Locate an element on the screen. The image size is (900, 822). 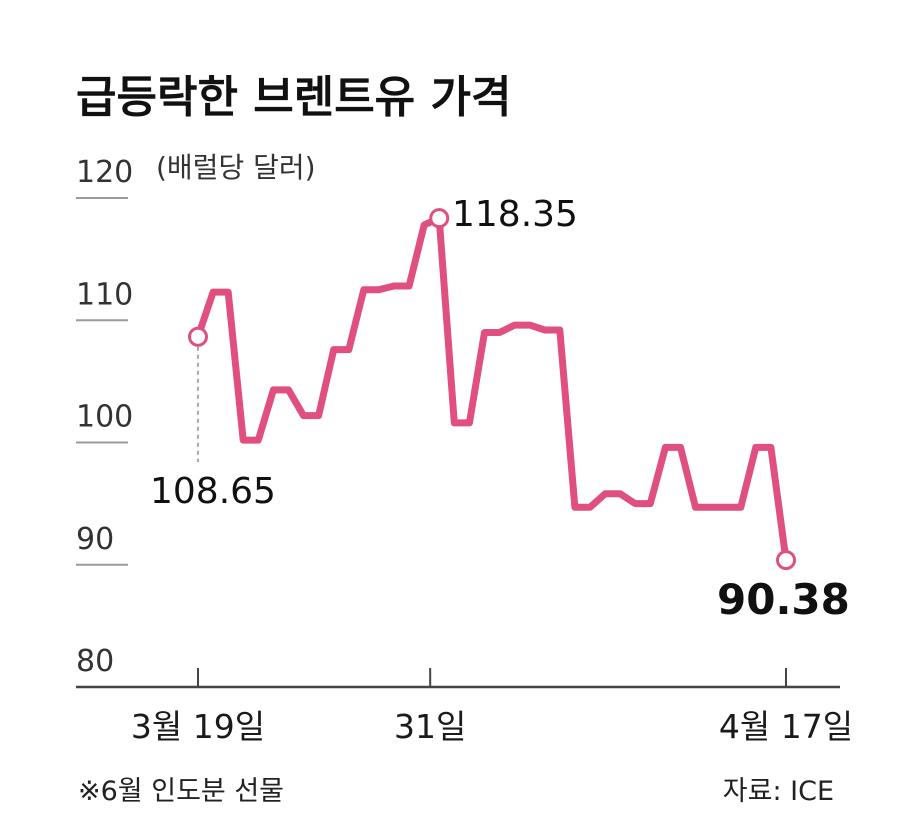
annotation-start-value: 108.65 is located at coordinates (213, 491).